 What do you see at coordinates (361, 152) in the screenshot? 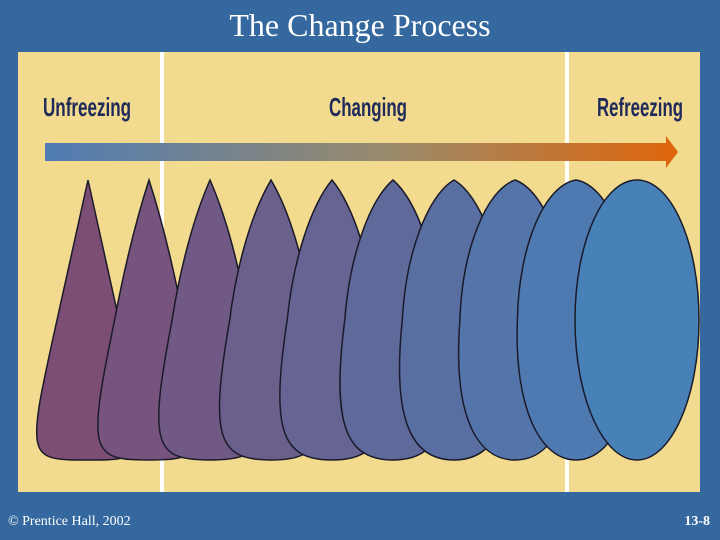
I see `progress-arrow` at bounding box center [361, 152].